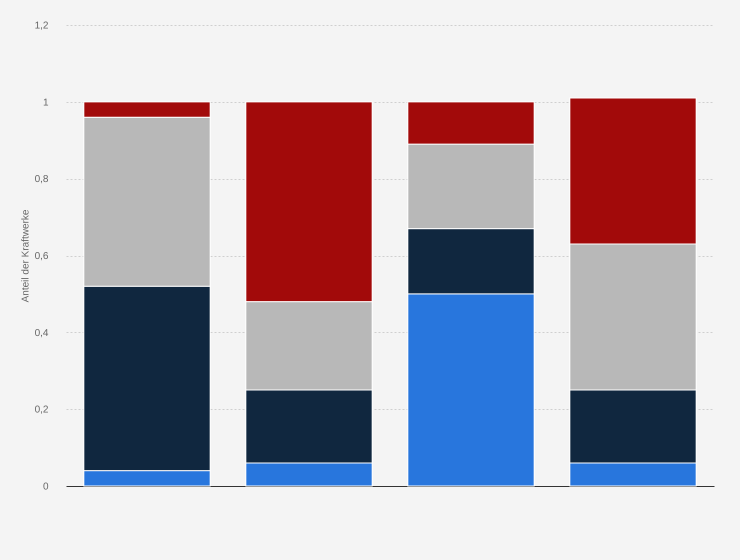  Describe the element at coordinates (41, 410) in the screenshot. I see `y-tick-label: 0,2` at that location.